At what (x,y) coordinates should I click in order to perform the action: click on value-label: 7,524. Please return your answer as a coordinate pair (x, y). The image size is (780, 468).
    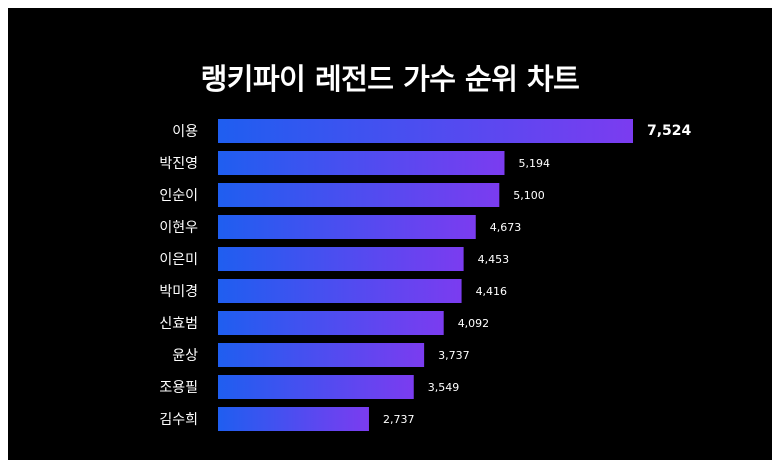
    Looking at the image, I should click on (669, 131).